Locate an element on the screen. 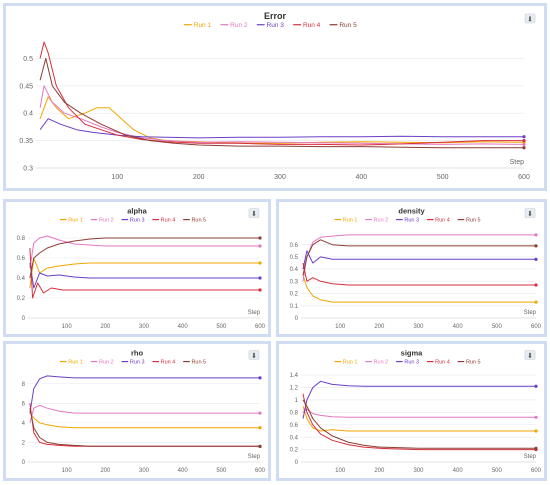 The height and width of the screenshot is (485, 550). y-tick-label: 0.1 is located at coordinates (294, 307).